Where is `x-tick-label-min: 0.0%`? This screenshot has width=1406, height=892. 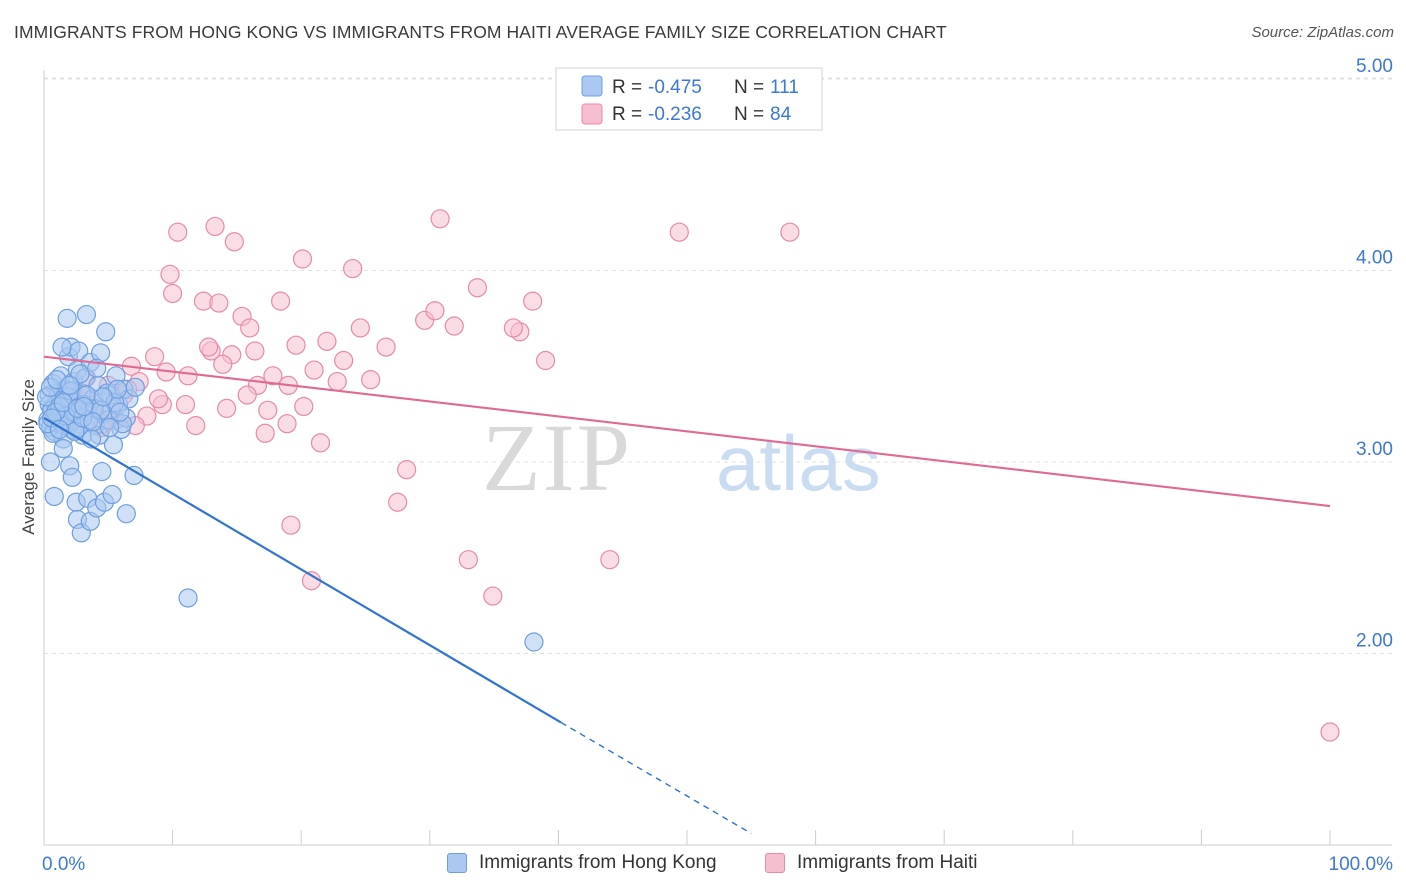
x-tick-label-min: 0.0% is located at coordinates (63, 864).